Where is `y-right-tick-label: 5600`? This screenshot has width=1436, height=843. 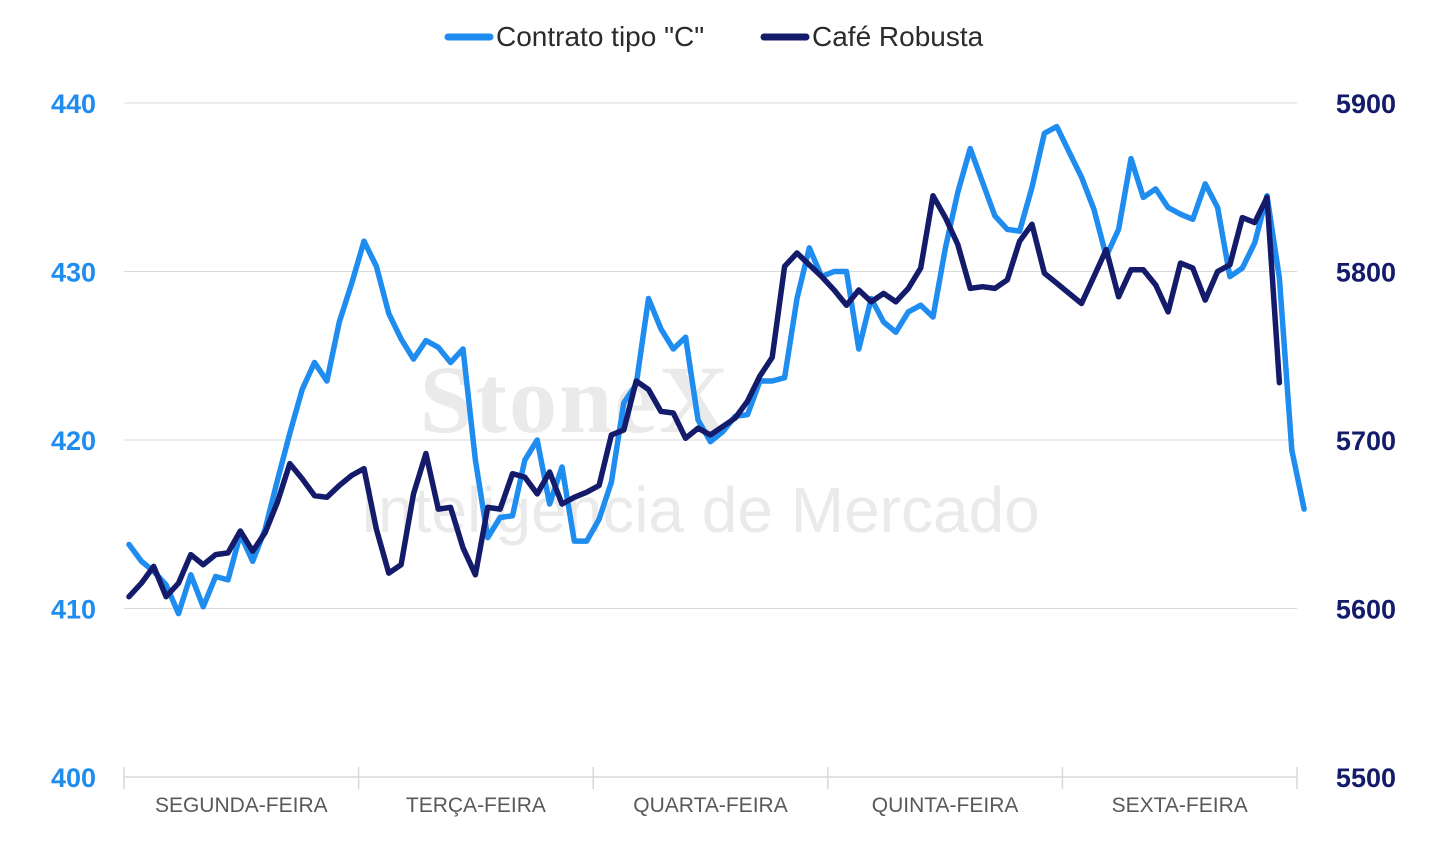
y-right-tick-label: 5600 is located at coordinates (1366, 610).